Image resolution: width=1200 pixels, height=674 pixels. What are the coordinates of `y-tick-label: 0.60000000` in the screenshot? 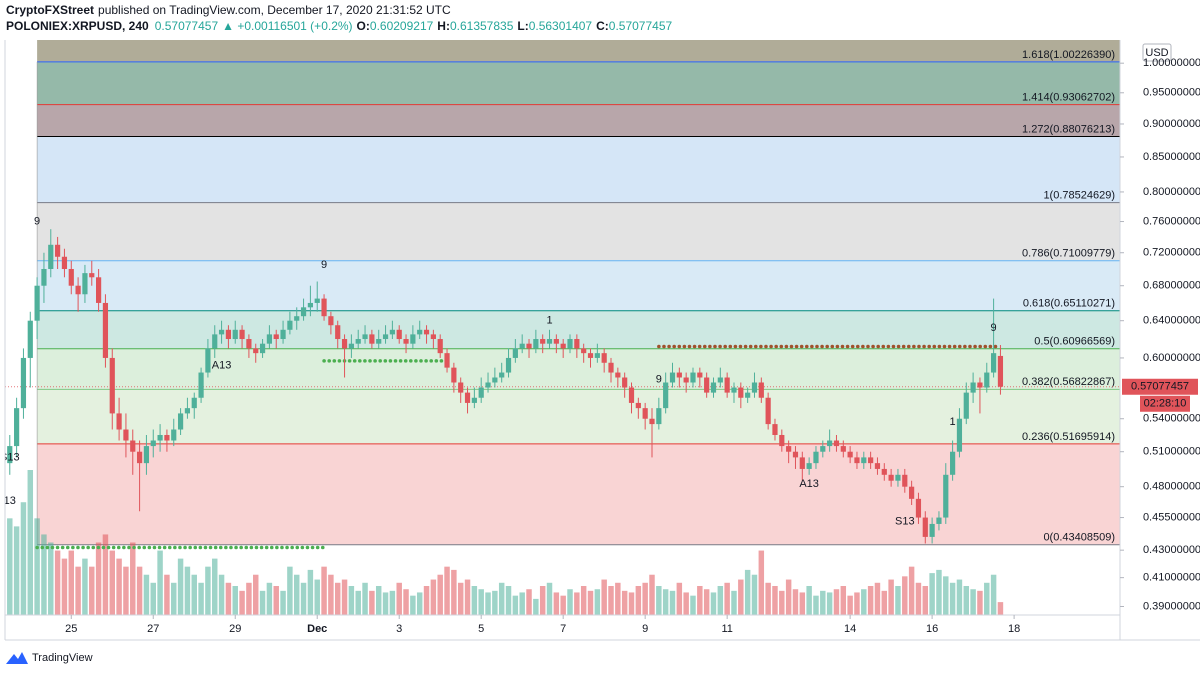 It's located at (1171, 358).